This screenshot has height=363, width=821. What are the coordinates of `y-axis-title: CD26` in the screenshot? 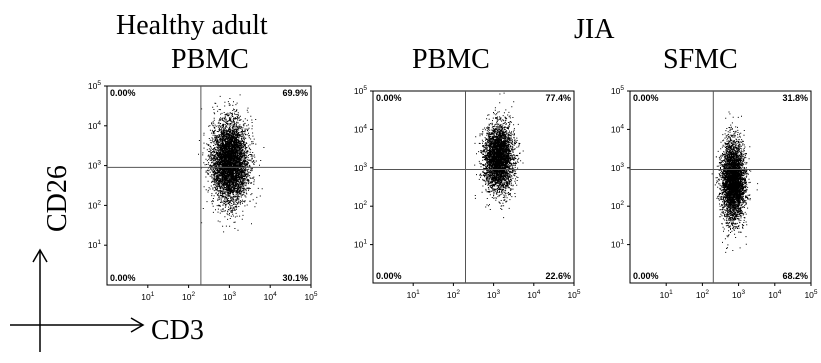 It's located at (57, 198).